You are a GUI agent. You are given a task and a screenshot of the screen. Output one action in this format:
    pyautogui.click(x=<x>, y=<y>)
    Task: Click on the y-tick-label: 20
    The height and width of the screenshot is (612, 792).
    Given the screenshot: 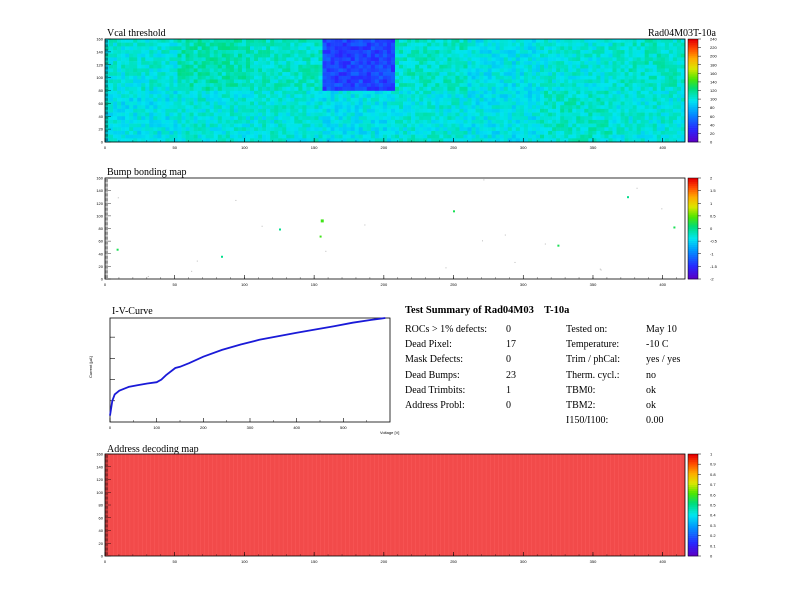 What is the action you would take?
    pyautogui.click(x=101, y=543)
    